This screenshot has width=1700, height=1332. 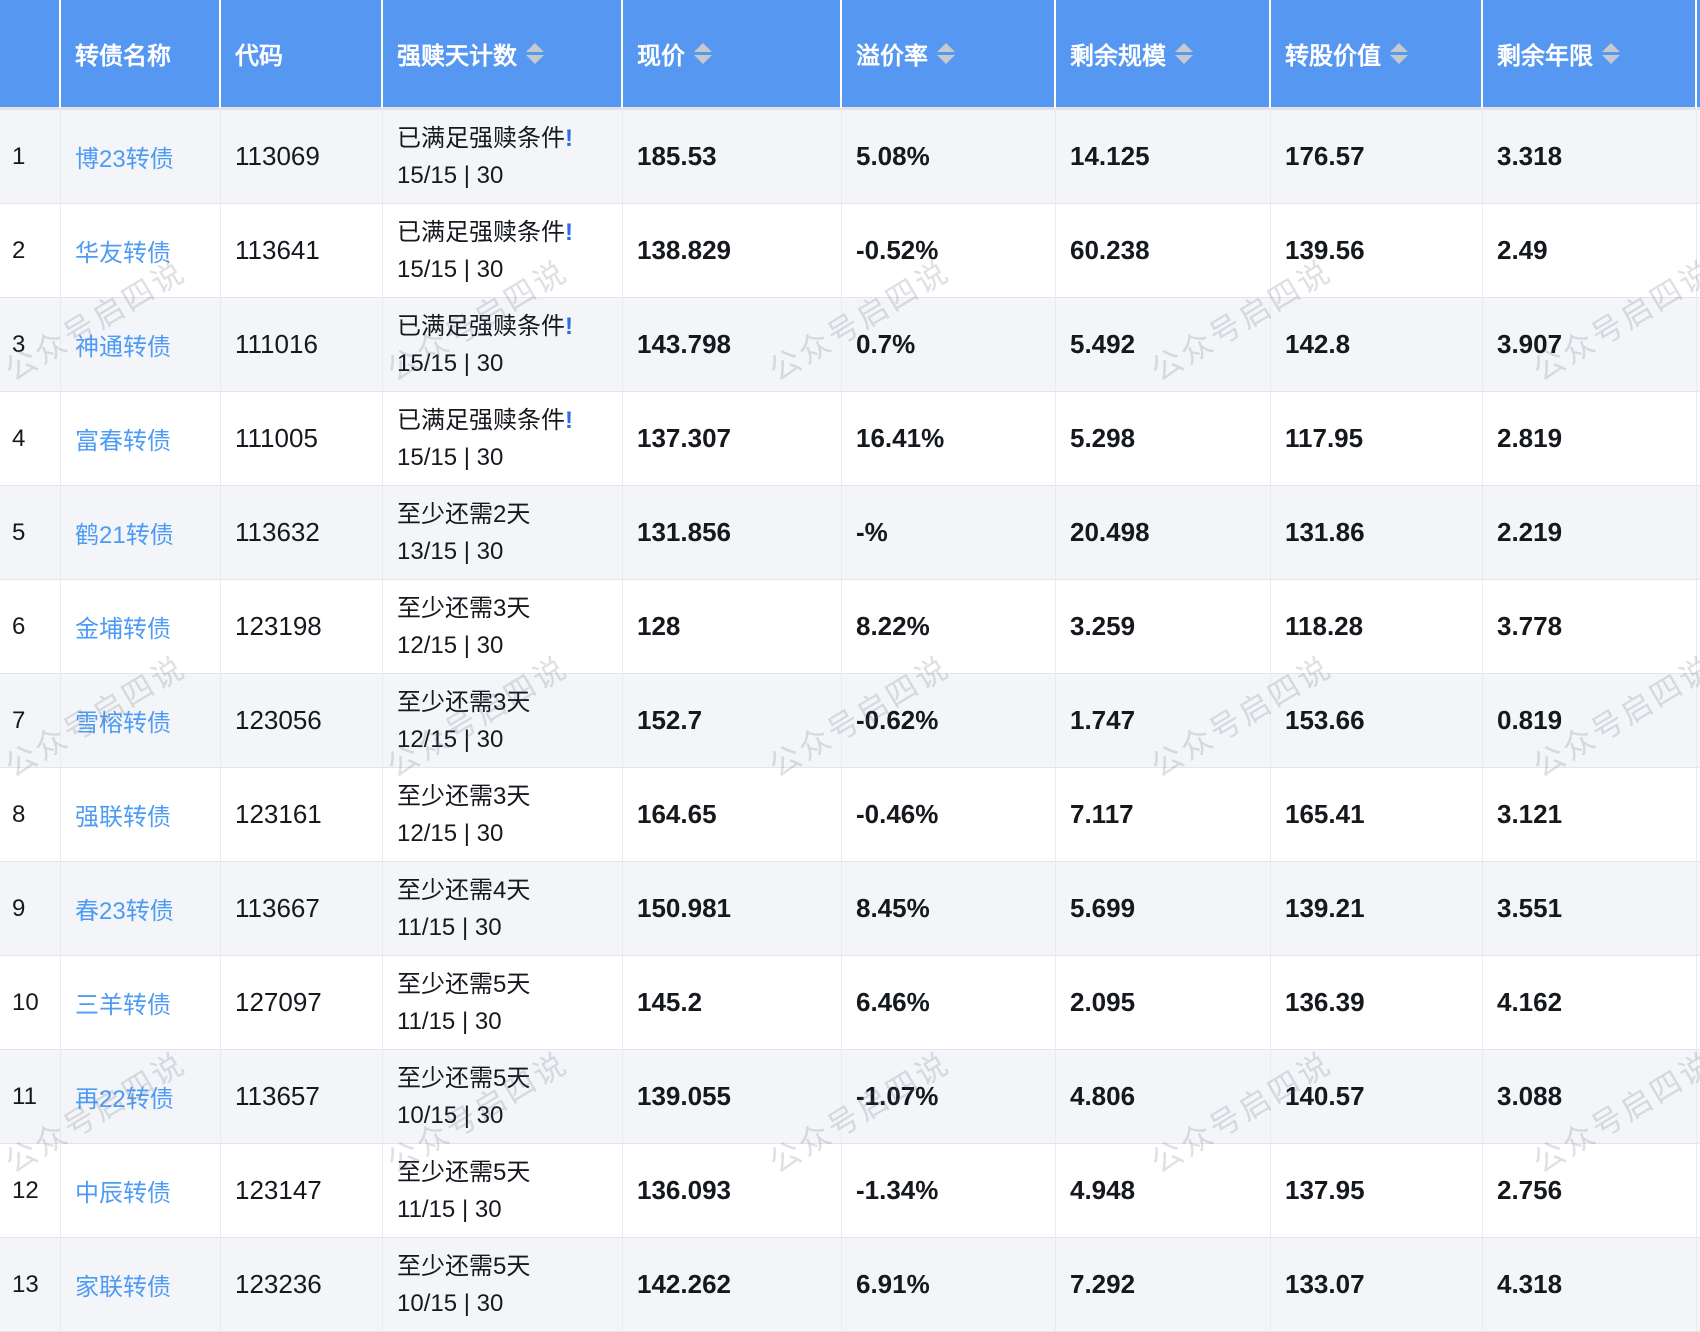 I want to click on bond-name-cell: 再22转债, so click(x=141, y=1097).